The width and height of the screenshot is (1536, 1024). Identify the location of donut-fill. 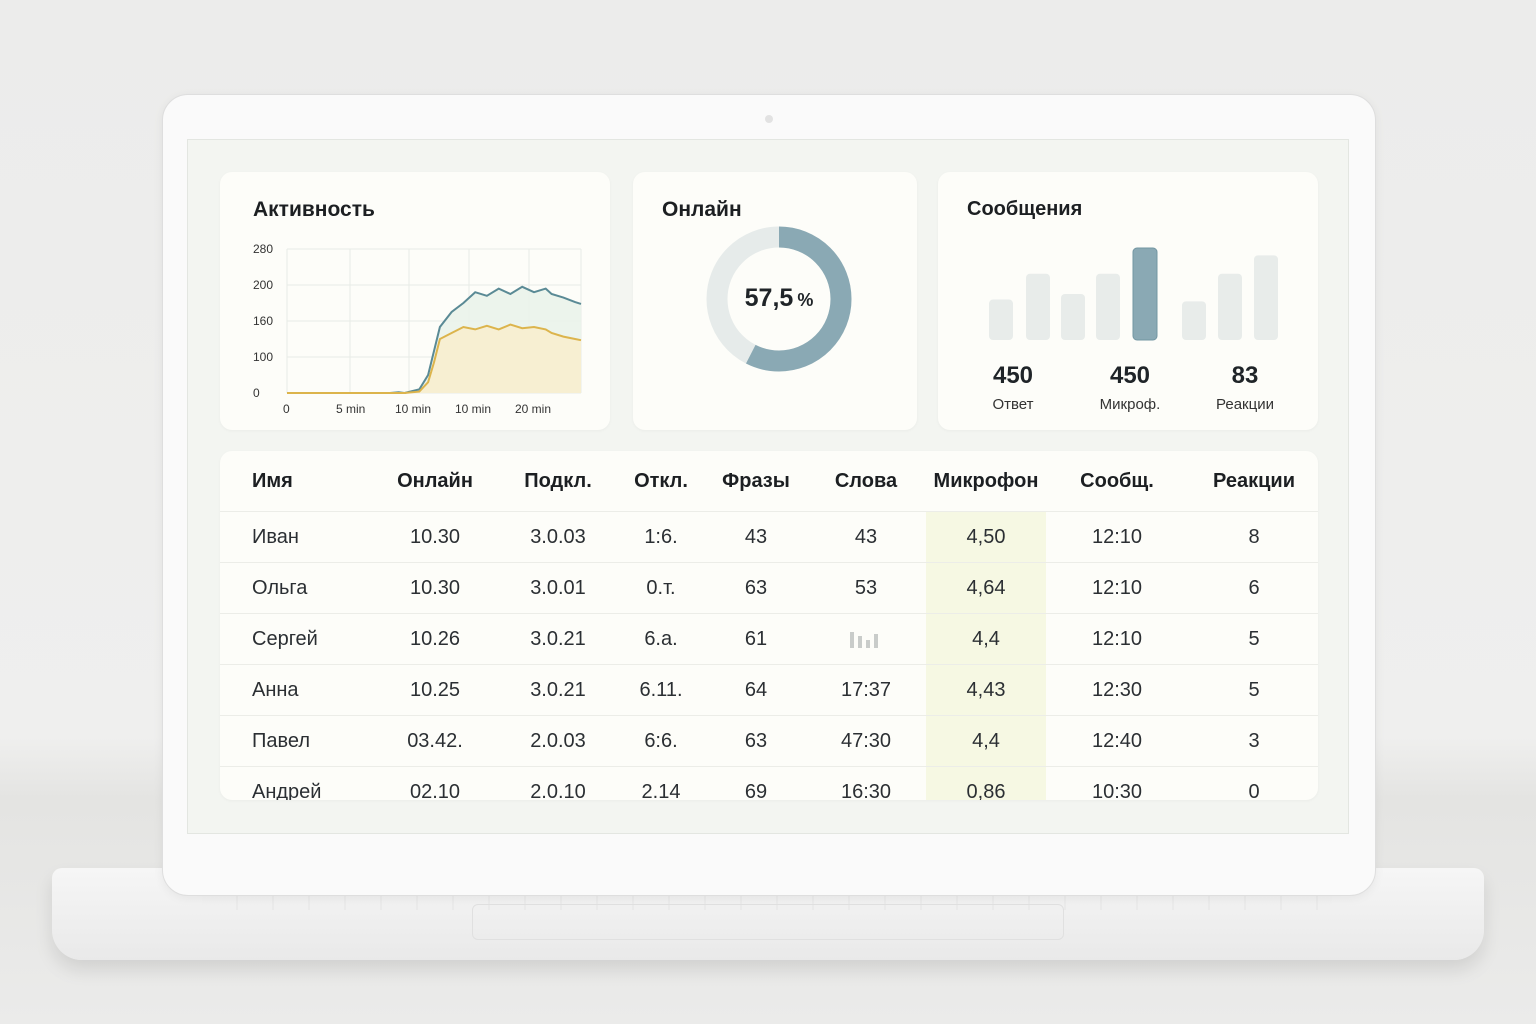
(779, 299).